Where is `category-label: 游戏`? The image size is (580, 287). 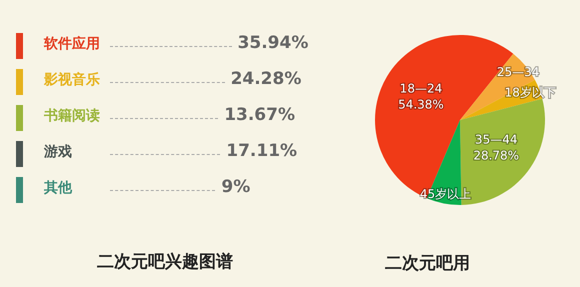
category-label: 游戏 is located at coordinates (58, 152).